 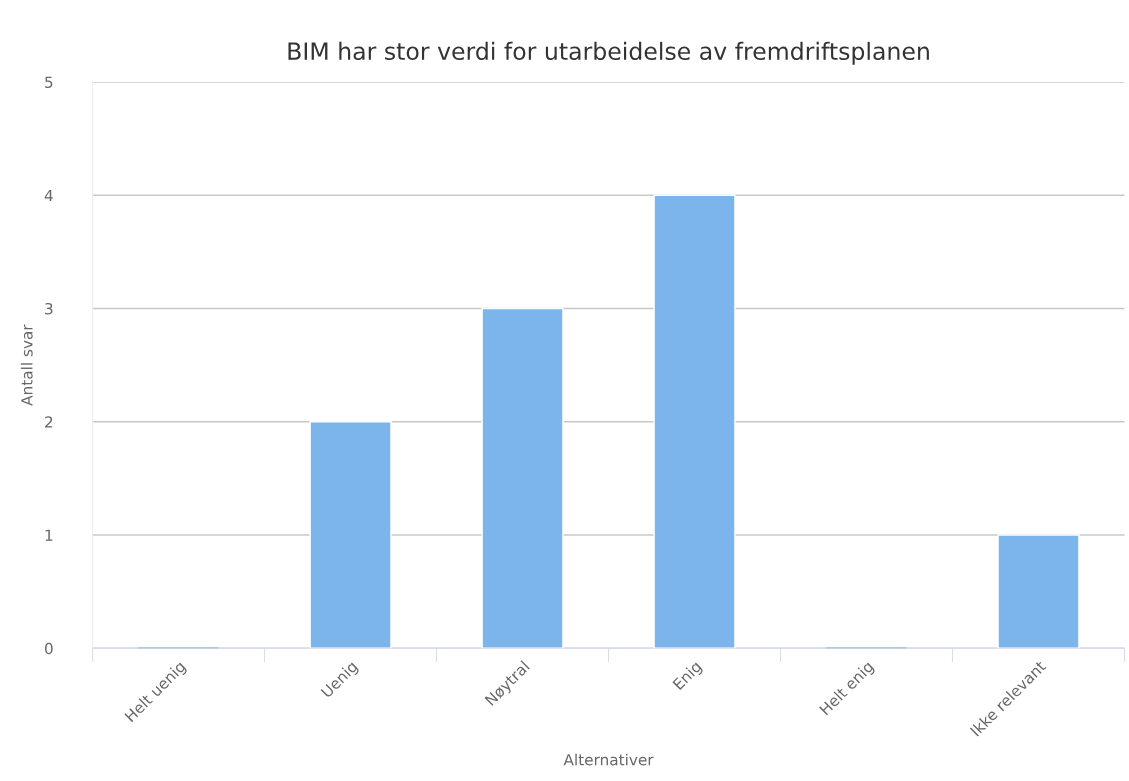 What do you see at coordinates (26, 365) in the screenshot?
I see `y-axis-title: Antall svar` at bounding box center [26, 365].